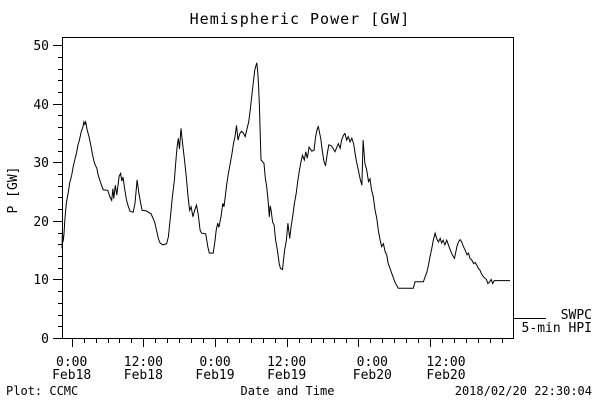 This screenshot has width=600, height=400. I want to click on legend-series-desc: 5-min HPI, so click(556, 328).